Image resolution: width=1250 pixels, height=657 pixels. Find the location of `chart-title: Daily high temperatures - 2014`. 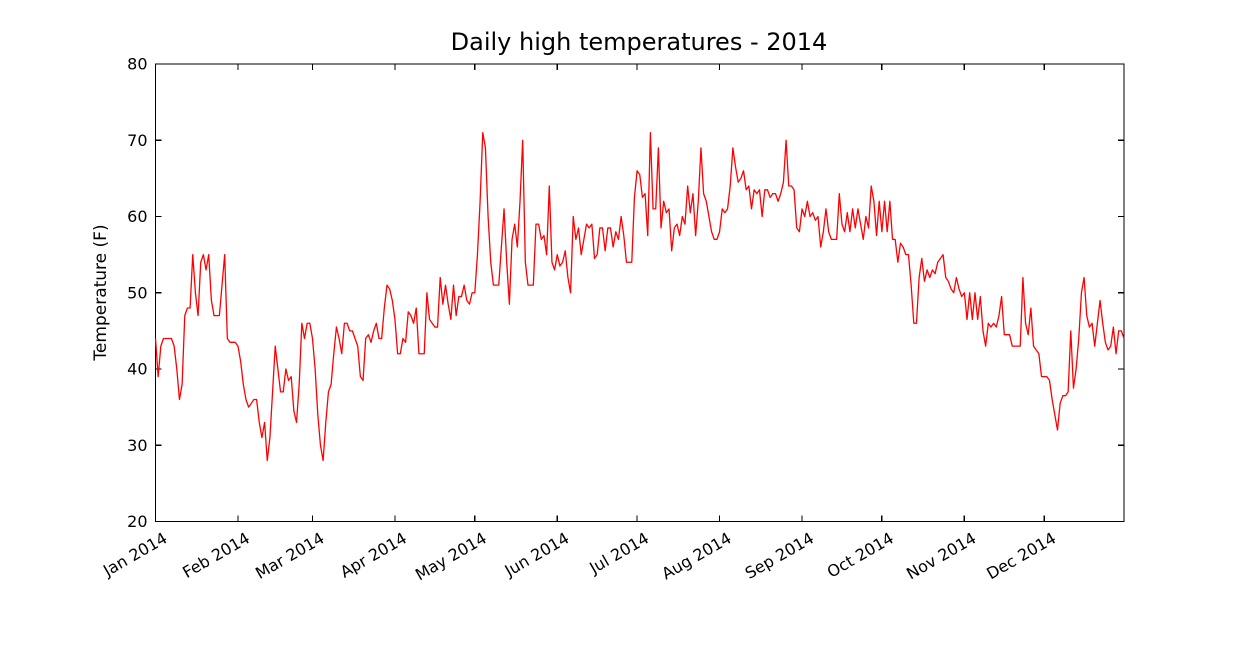

chart-title: Daily high temperatures - 2014 is located at coordinates (639, 42).